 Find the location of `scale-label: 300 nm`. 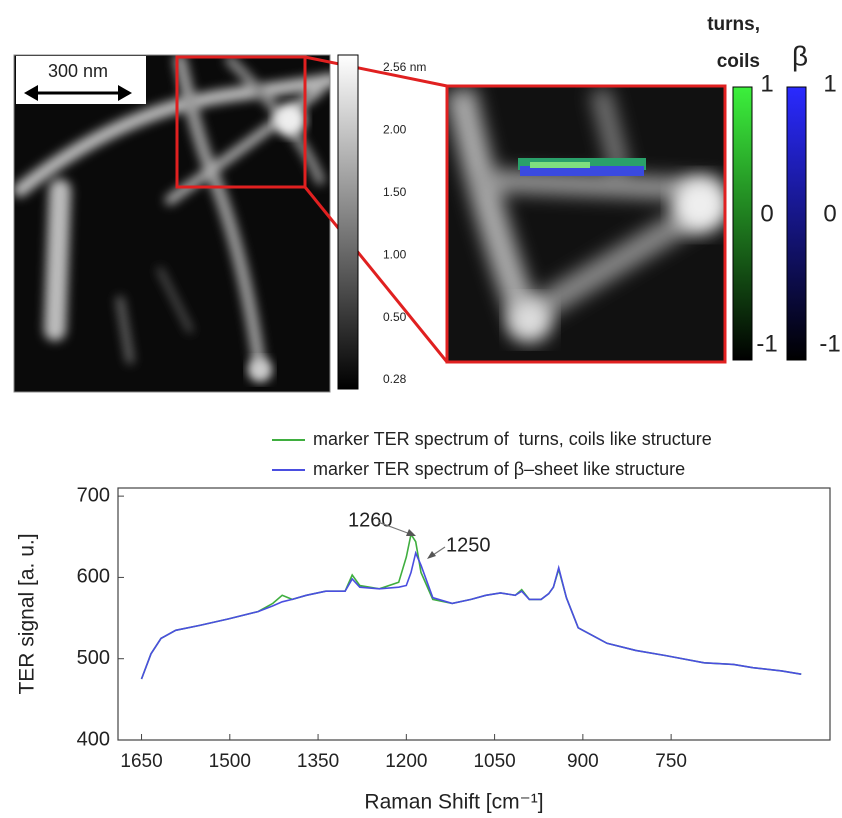

scale-label: 300 nm is located at coordinates (78, 71).